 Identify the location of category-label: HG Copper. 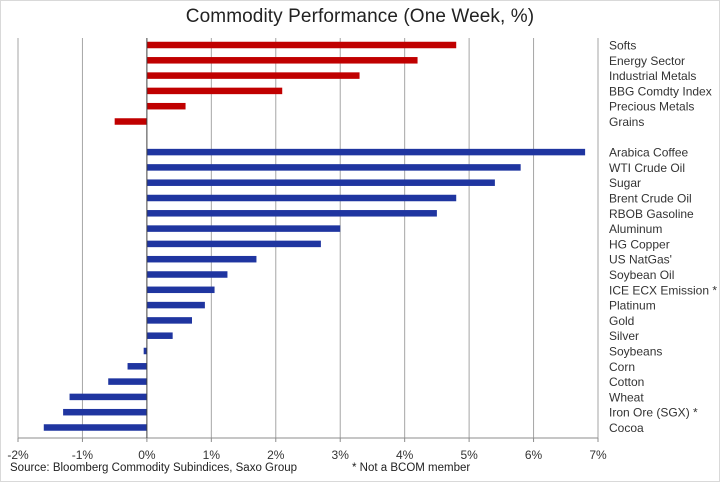
(639, 244).